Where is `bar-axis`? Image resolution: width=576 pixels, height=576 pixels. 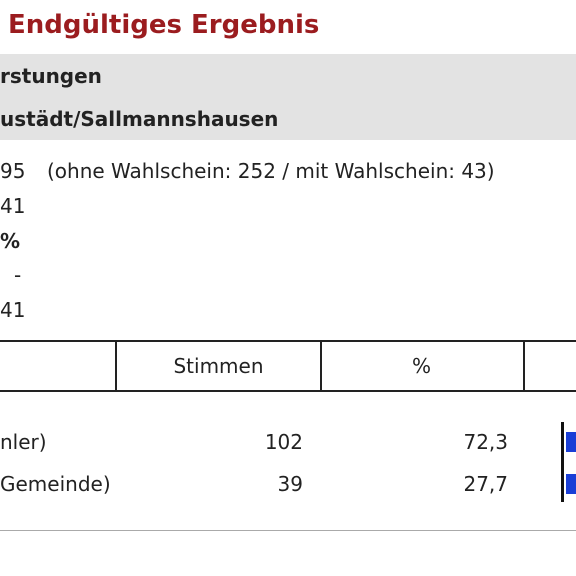 bar-axis is located at coordinates (562, 462).